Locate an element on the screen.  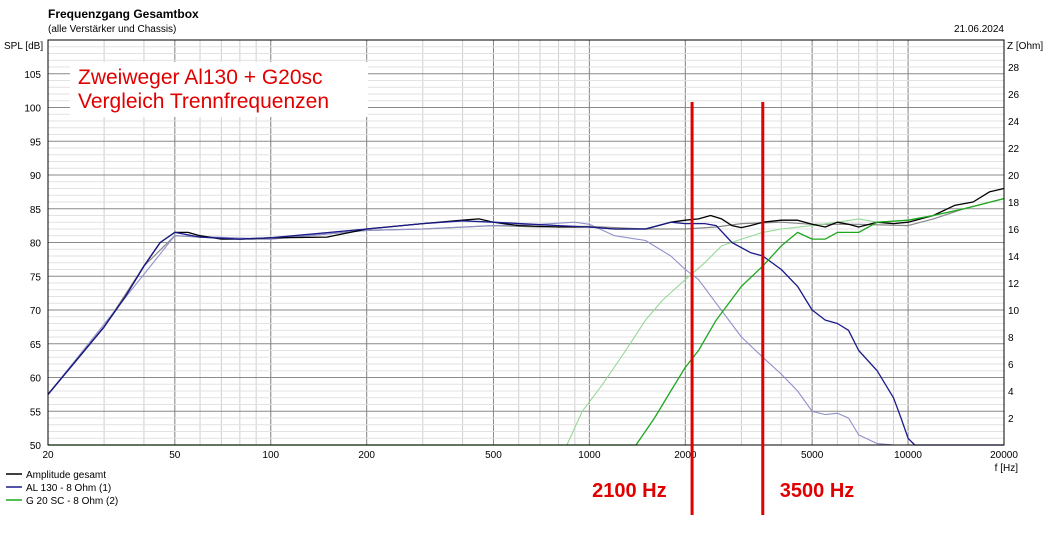
y2-tick-label: 22 is located at coordinates (1014, 149).